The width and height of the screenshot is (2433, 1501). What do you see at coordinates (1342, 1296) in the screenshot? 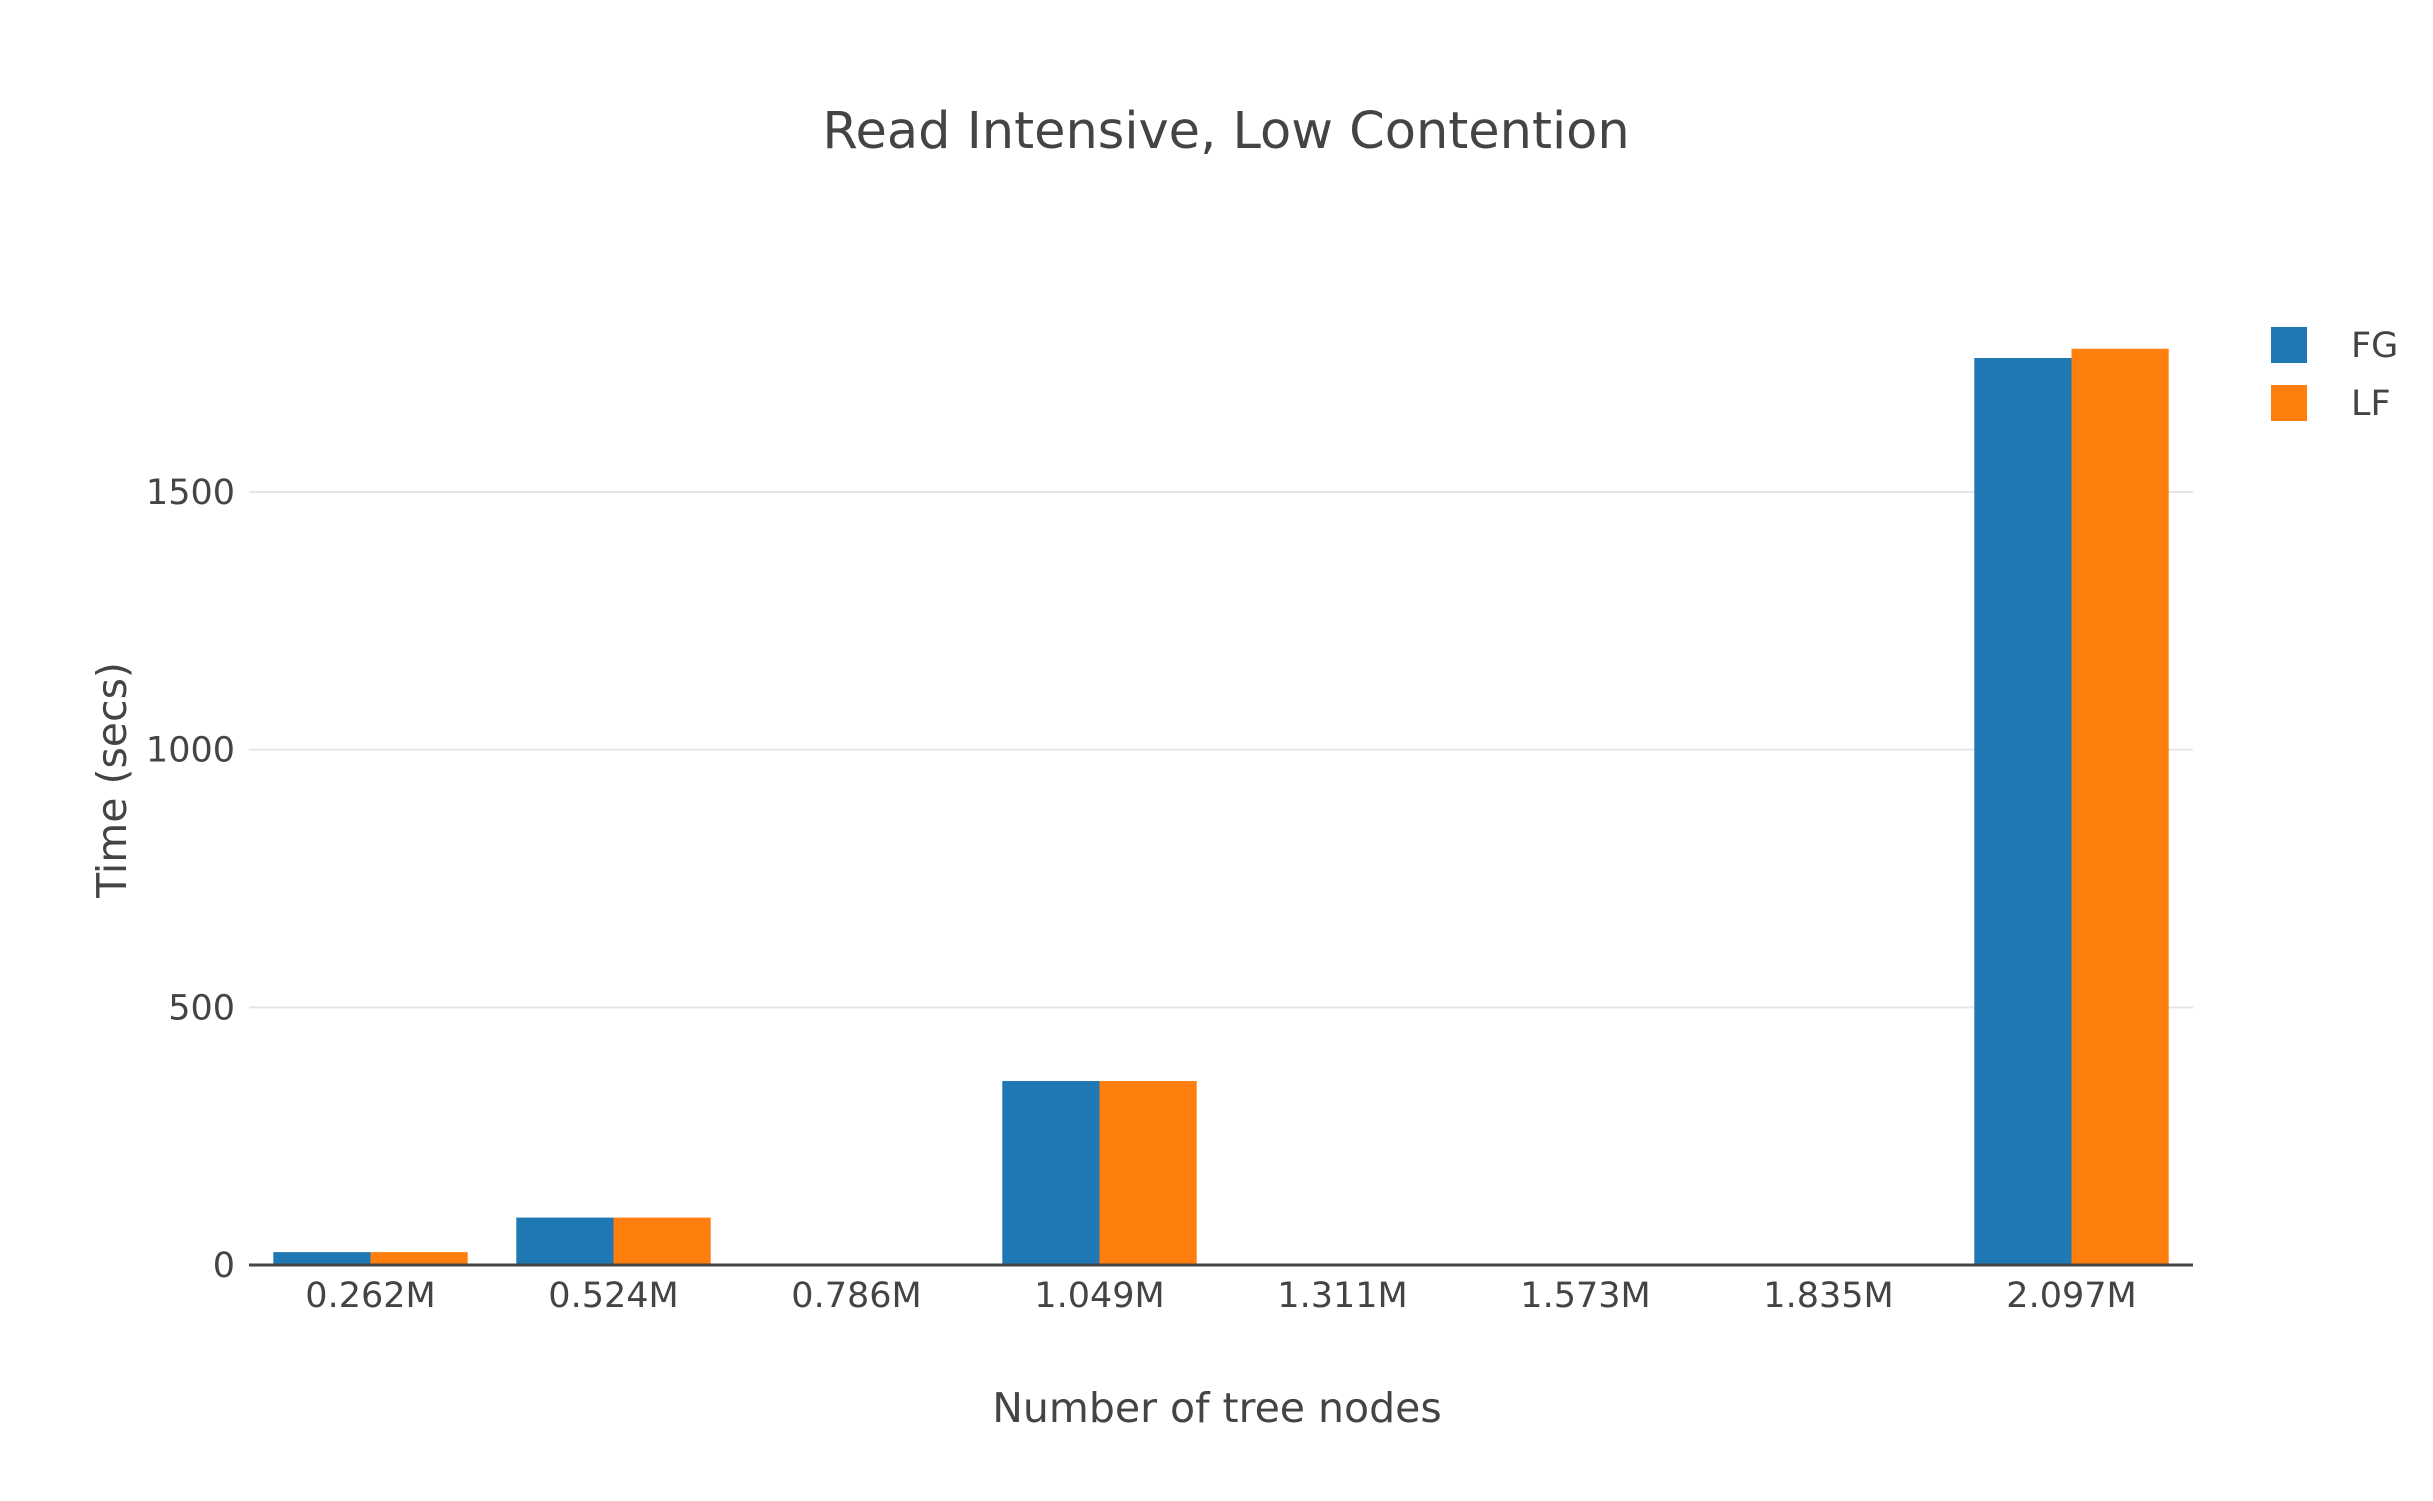
I see `x-tick-label: 1.311M` at bounding box center [1342, 1296].